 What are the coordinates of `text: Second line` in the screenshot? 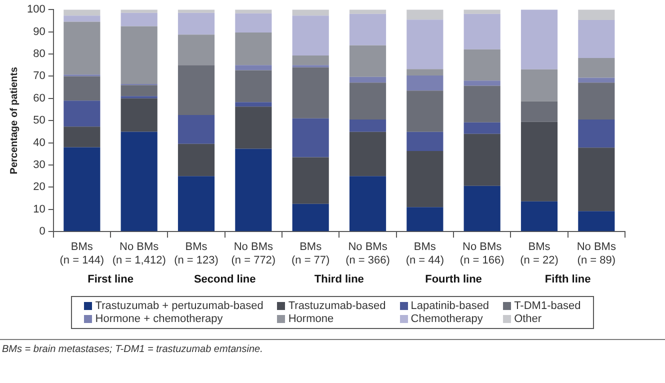 It's located at (225, 280).